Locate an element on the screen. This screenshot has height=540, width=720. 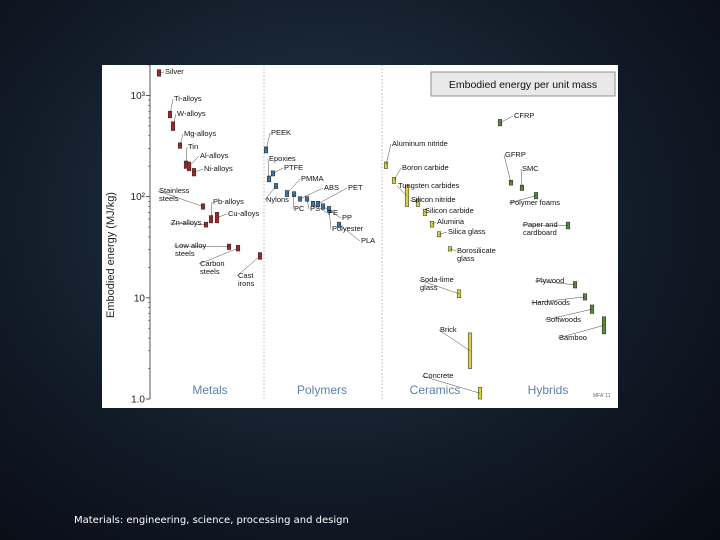
leader-hardwoods is located at coordinates (558, 300).